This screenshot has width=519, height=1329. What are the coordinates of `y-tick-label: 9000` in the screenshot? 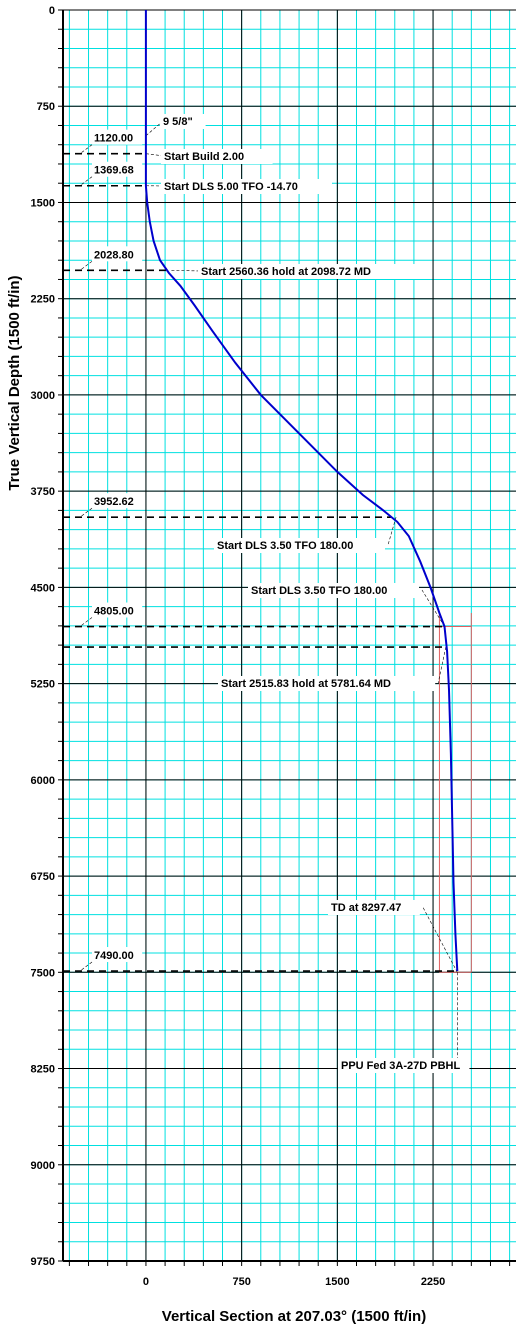 It's located at (43, 1166).